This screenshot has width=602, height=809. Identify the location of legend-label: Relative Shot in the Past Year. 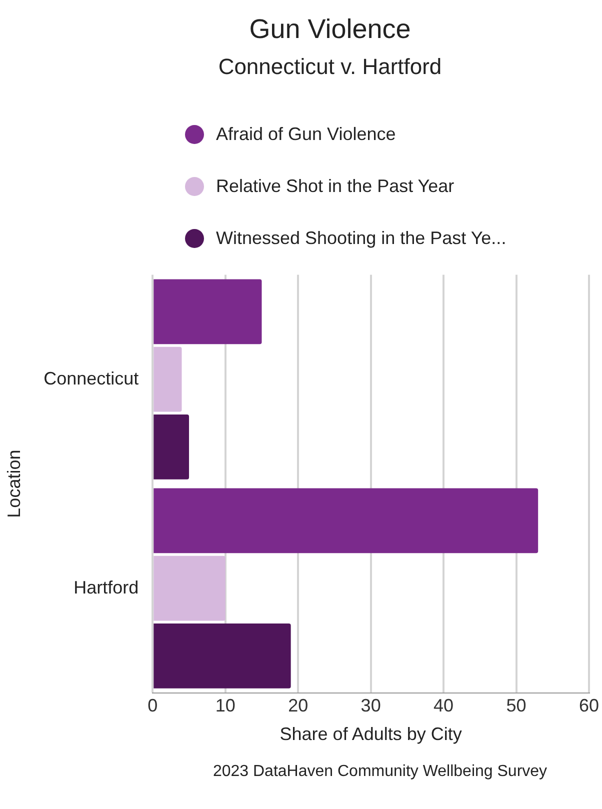
(335, 186).